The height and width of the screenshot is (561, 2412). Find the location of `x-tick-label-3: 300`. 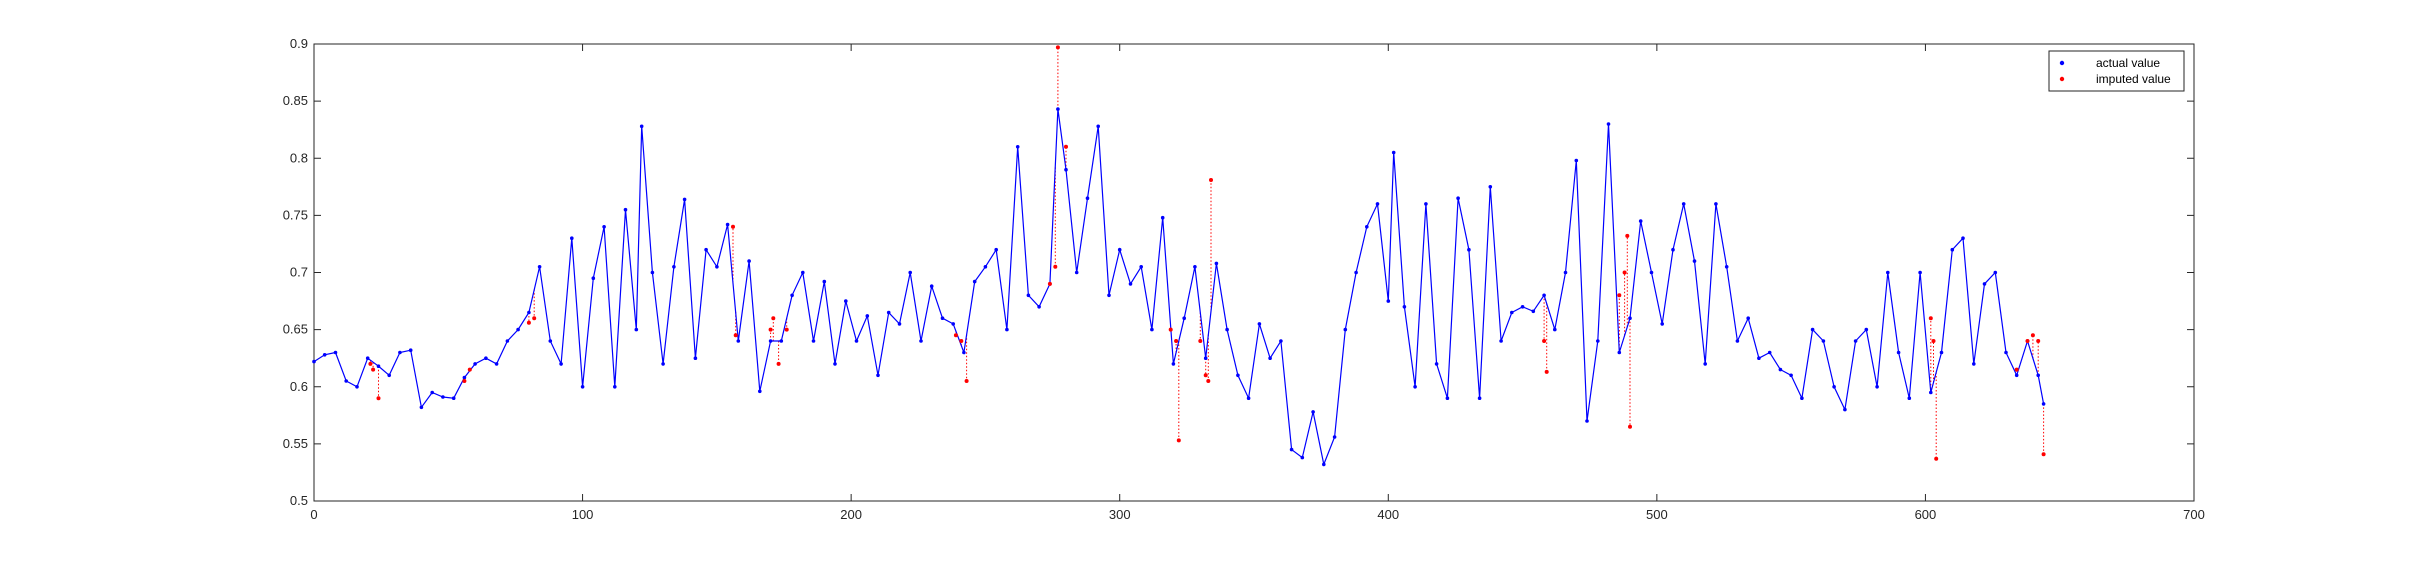

x-tick-label-3: 300 is located at coordinates (1120, 514).